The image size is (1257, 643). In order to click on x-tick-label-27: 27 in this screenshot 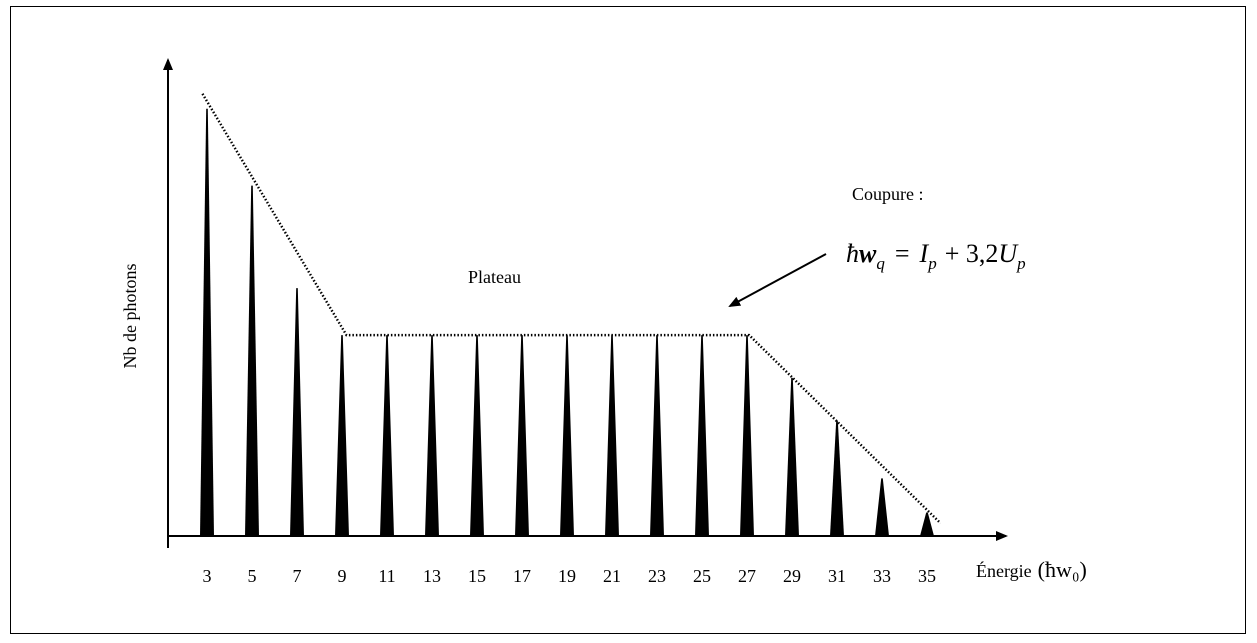, I will do `click(747, 576)`.